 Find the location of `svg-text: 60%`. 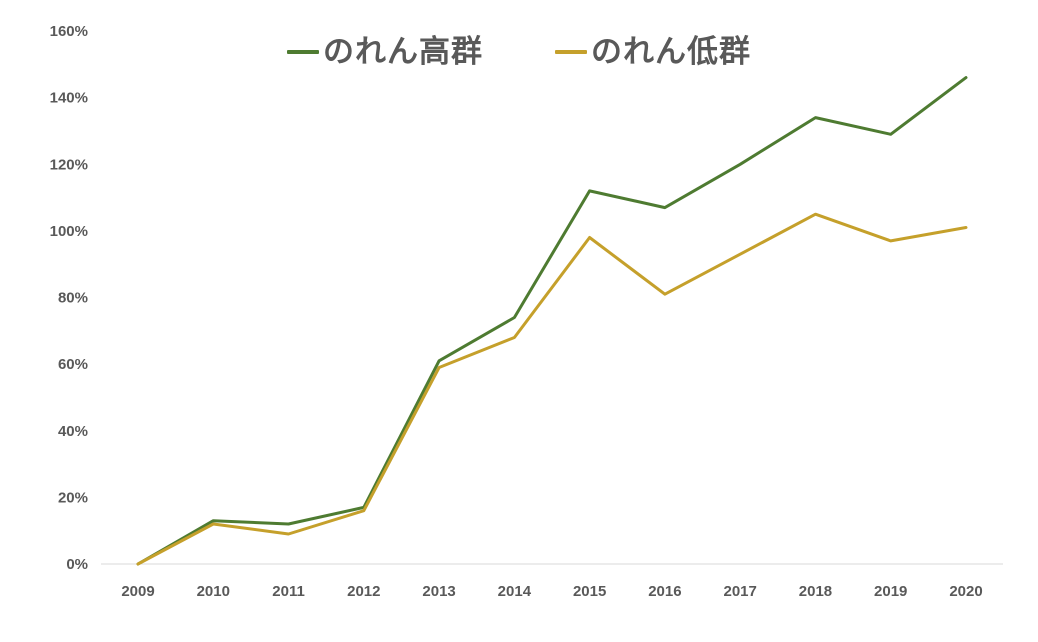

svg-text: 60% is located at coordinates (73, 364).